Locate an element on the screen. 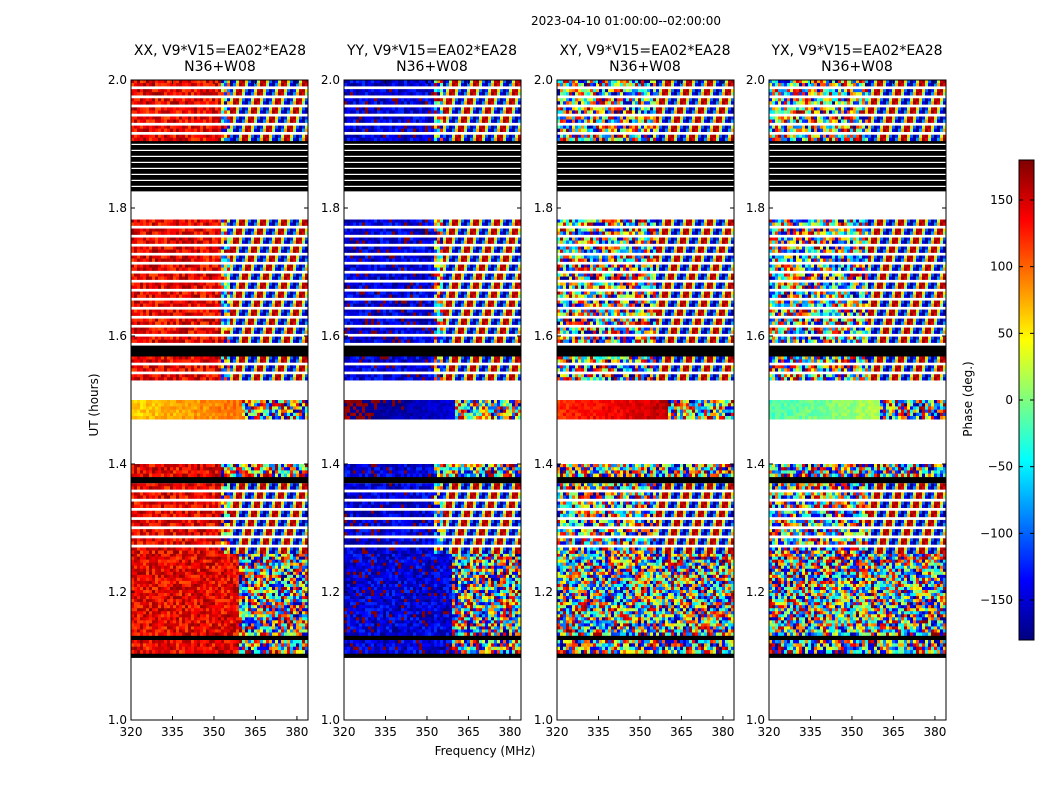 Image resolution: width=1050 pixels, height=800 pixels. colorbar: 150 100 50 0 −50 −100 −150 is located at coordinates (1007, 400).